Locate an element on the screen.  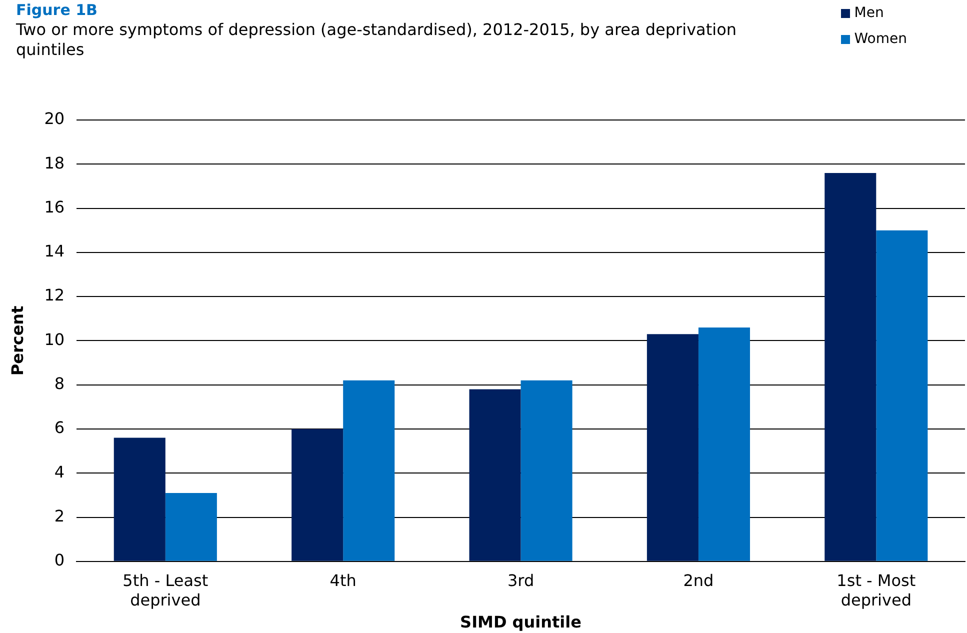
legend-label: Men is located at coordinates (869, 13).